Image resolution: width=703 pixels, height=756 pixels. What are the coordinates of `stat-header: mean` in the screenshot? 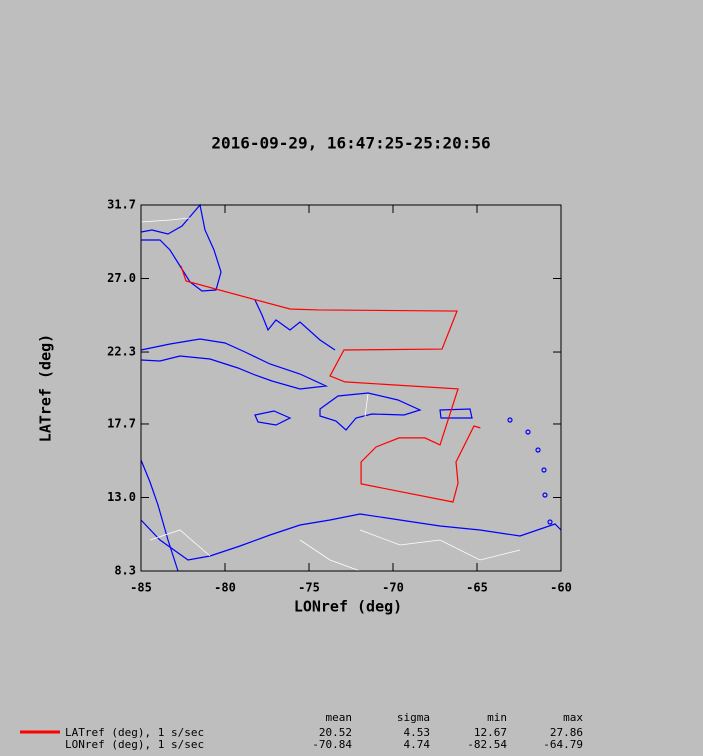 It's located at (339, 717).